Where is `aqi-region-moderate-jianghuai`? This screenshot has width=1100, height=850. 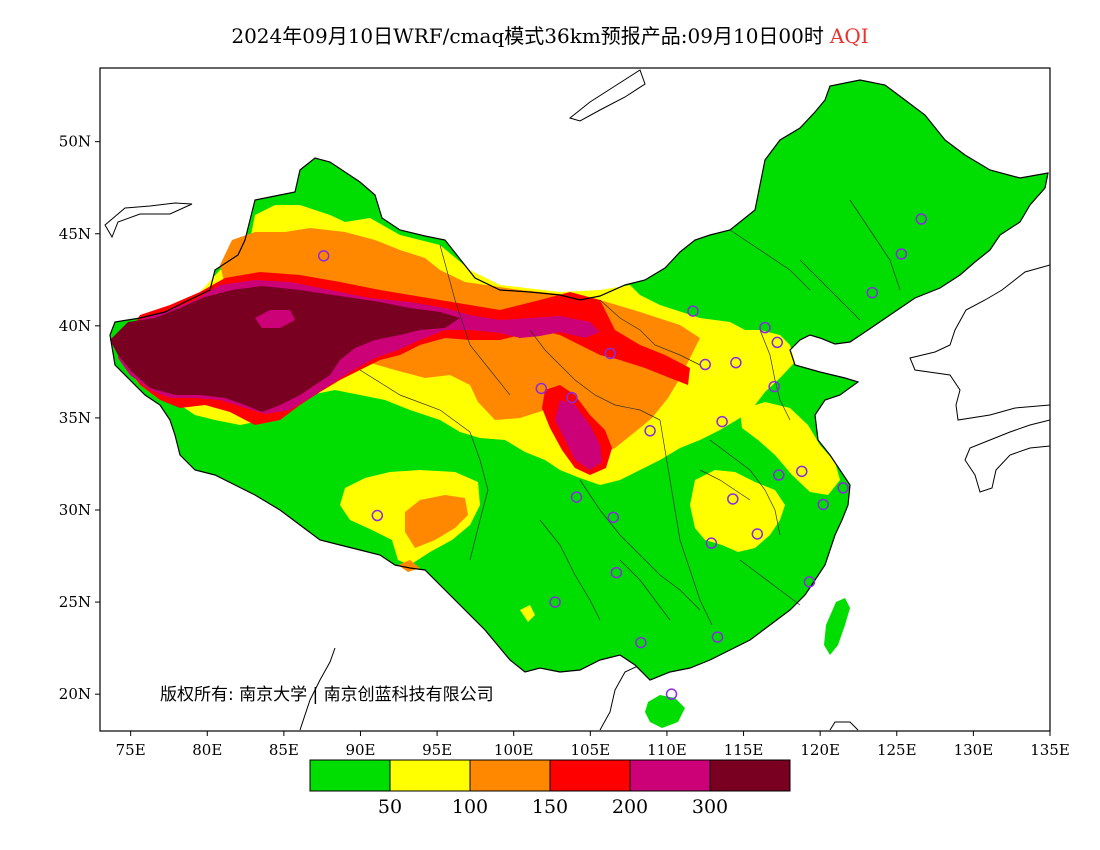
aqi-region-moderate-jianghuai is located at coordinates (790, 448).